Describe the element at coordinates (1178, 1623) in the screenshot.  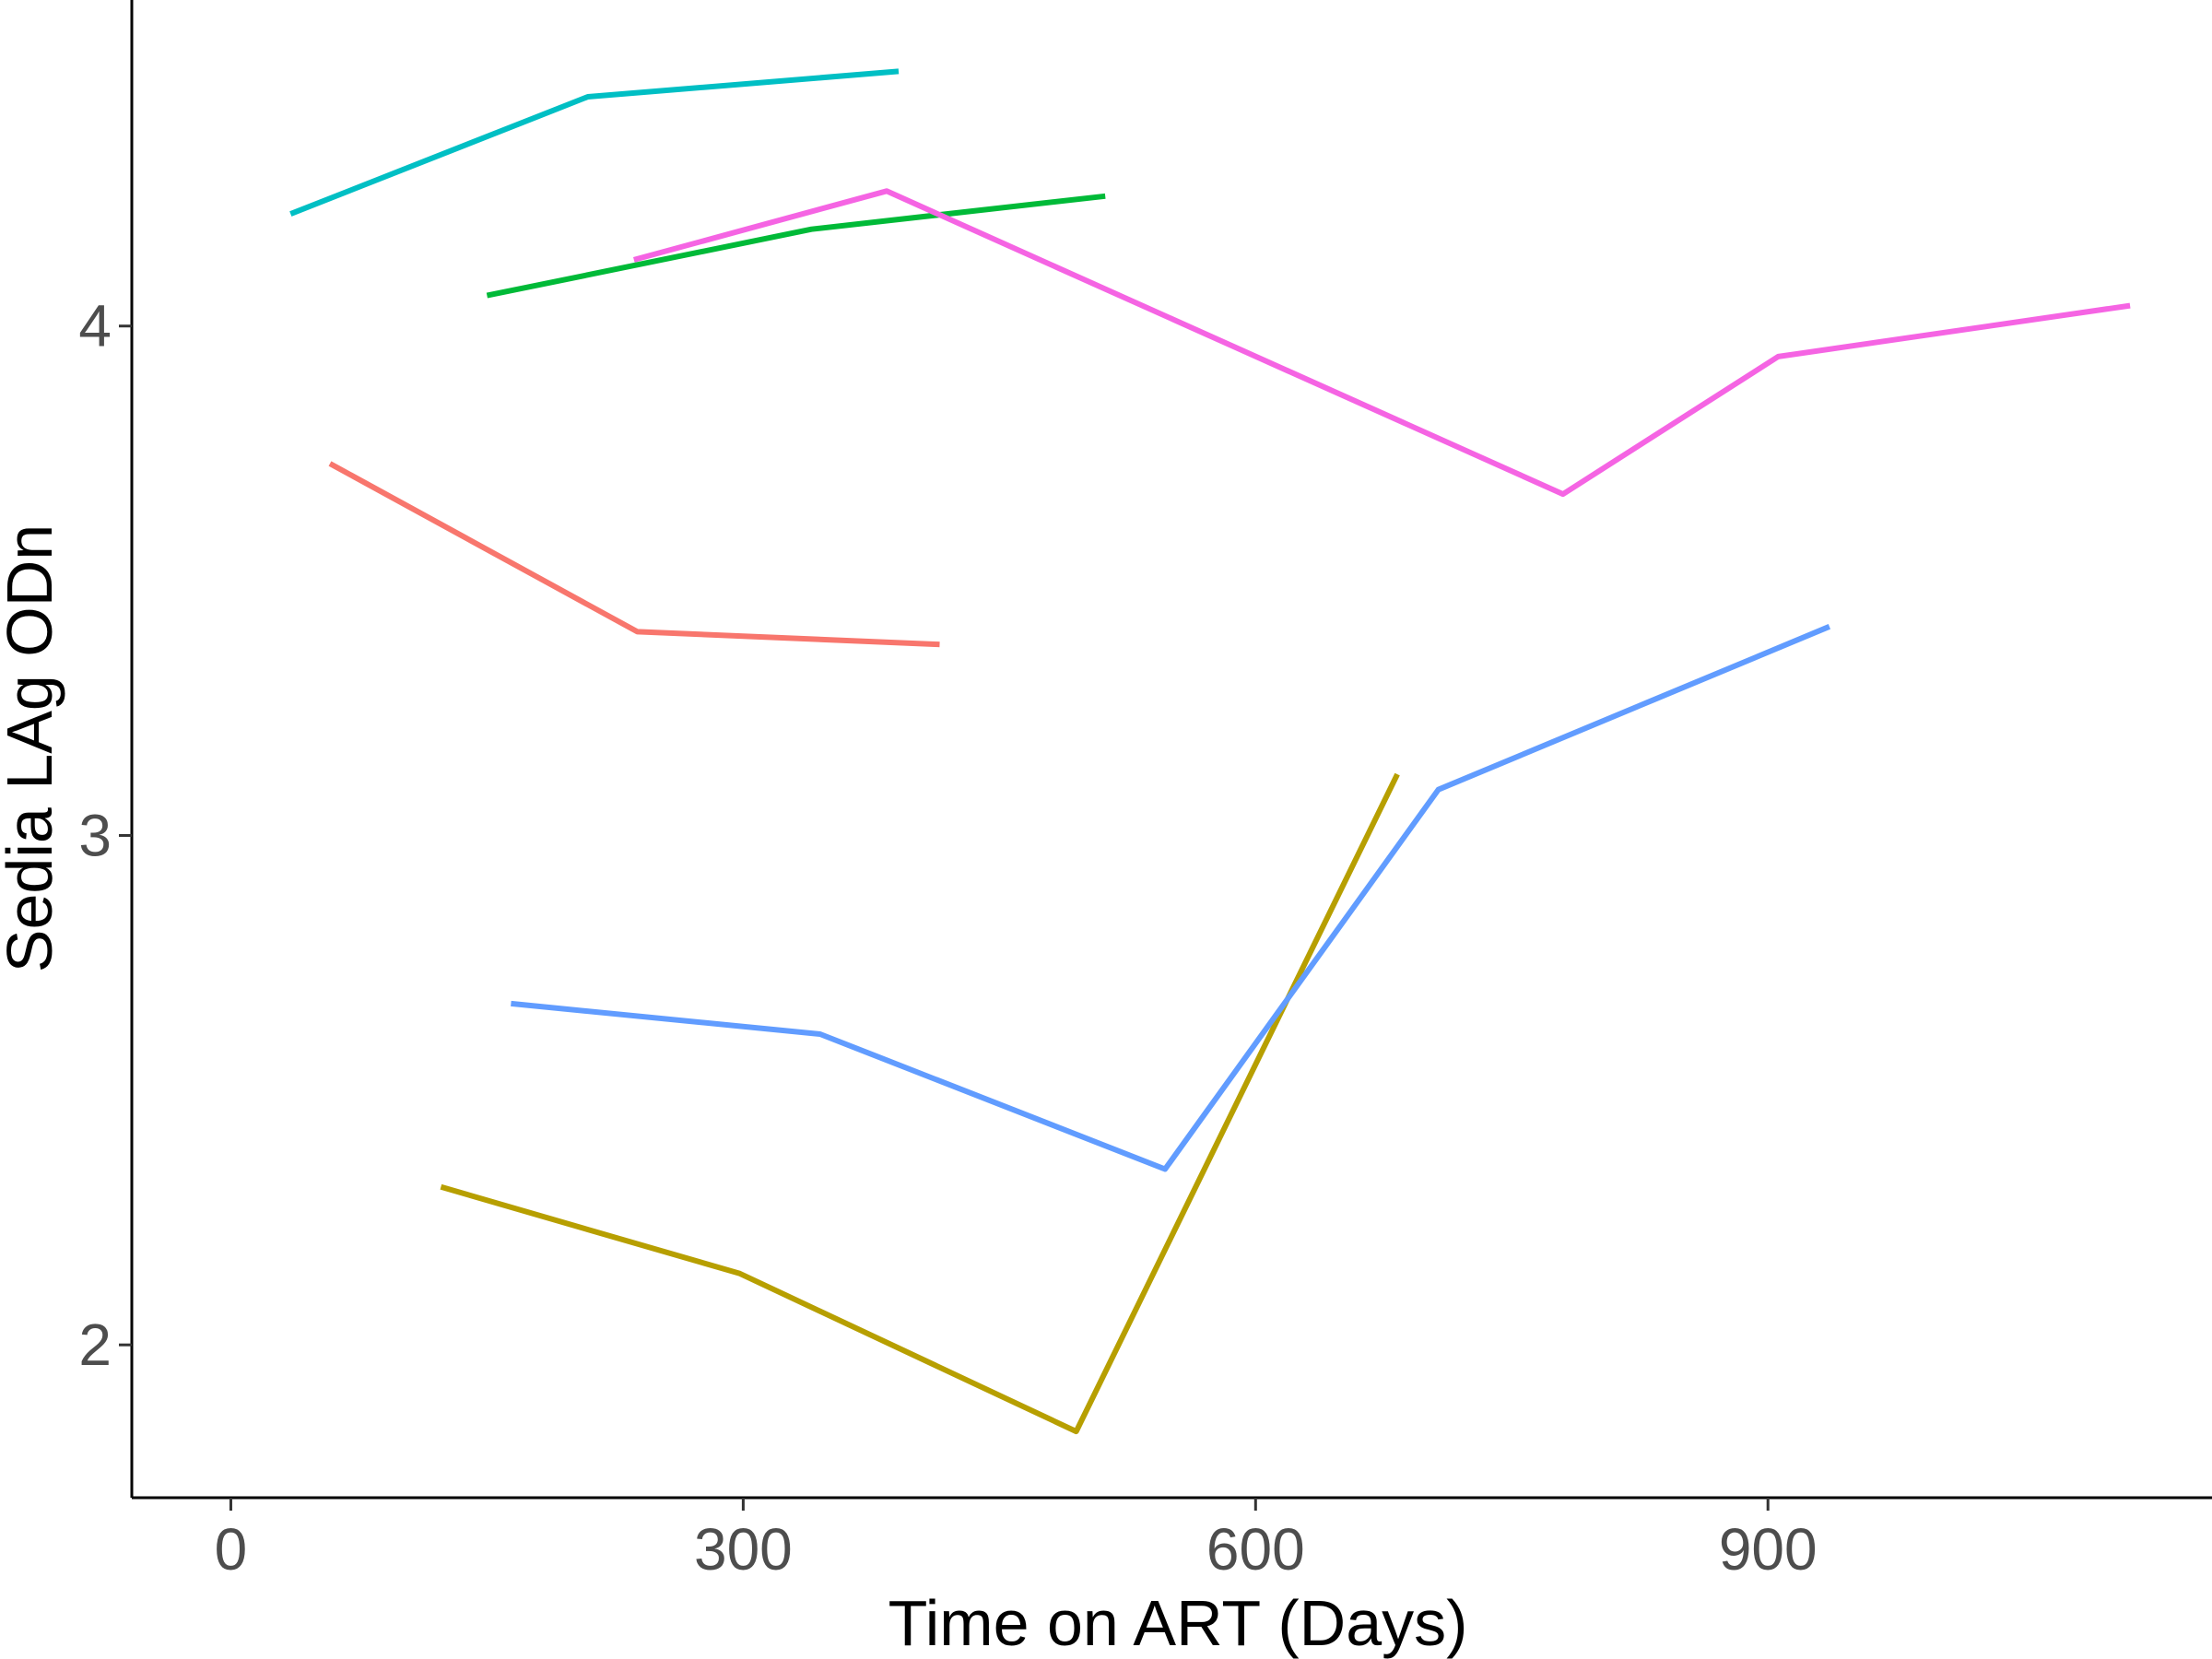
I see `x-axis-title: Time on ART (Days)` at that location.